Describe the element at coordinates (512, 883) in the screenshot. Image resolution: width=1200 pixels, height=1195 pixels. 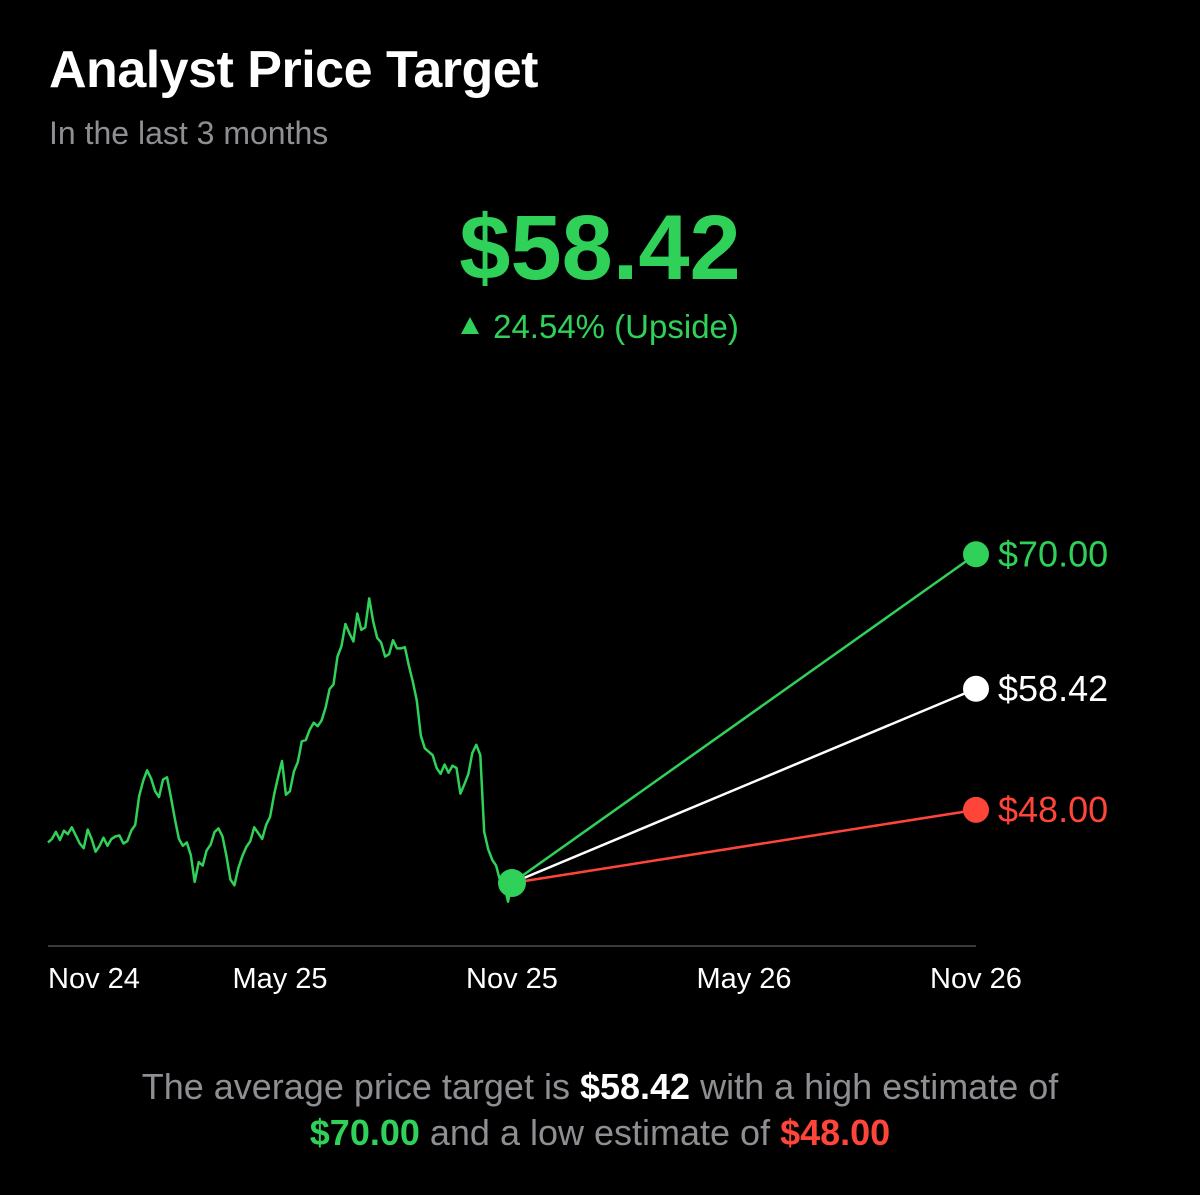
I see `current-price-dot` at that location.